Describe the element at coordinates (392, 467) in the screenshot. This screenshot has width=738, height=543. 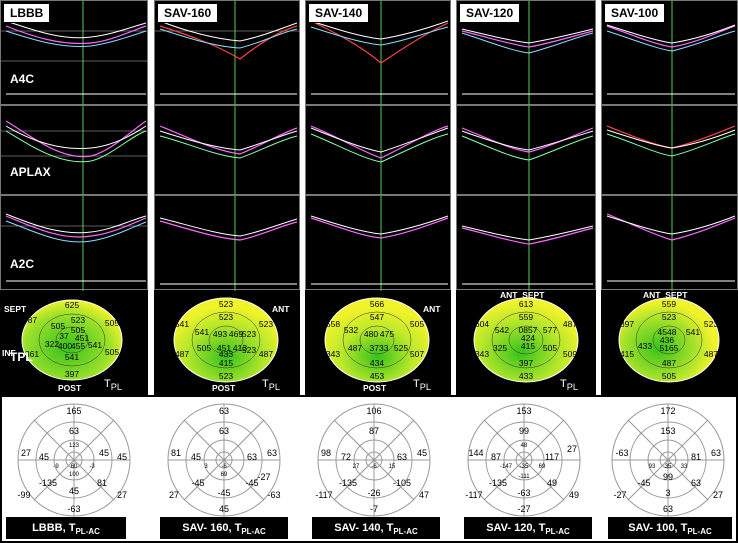
I see `map-value: 15` at that location.